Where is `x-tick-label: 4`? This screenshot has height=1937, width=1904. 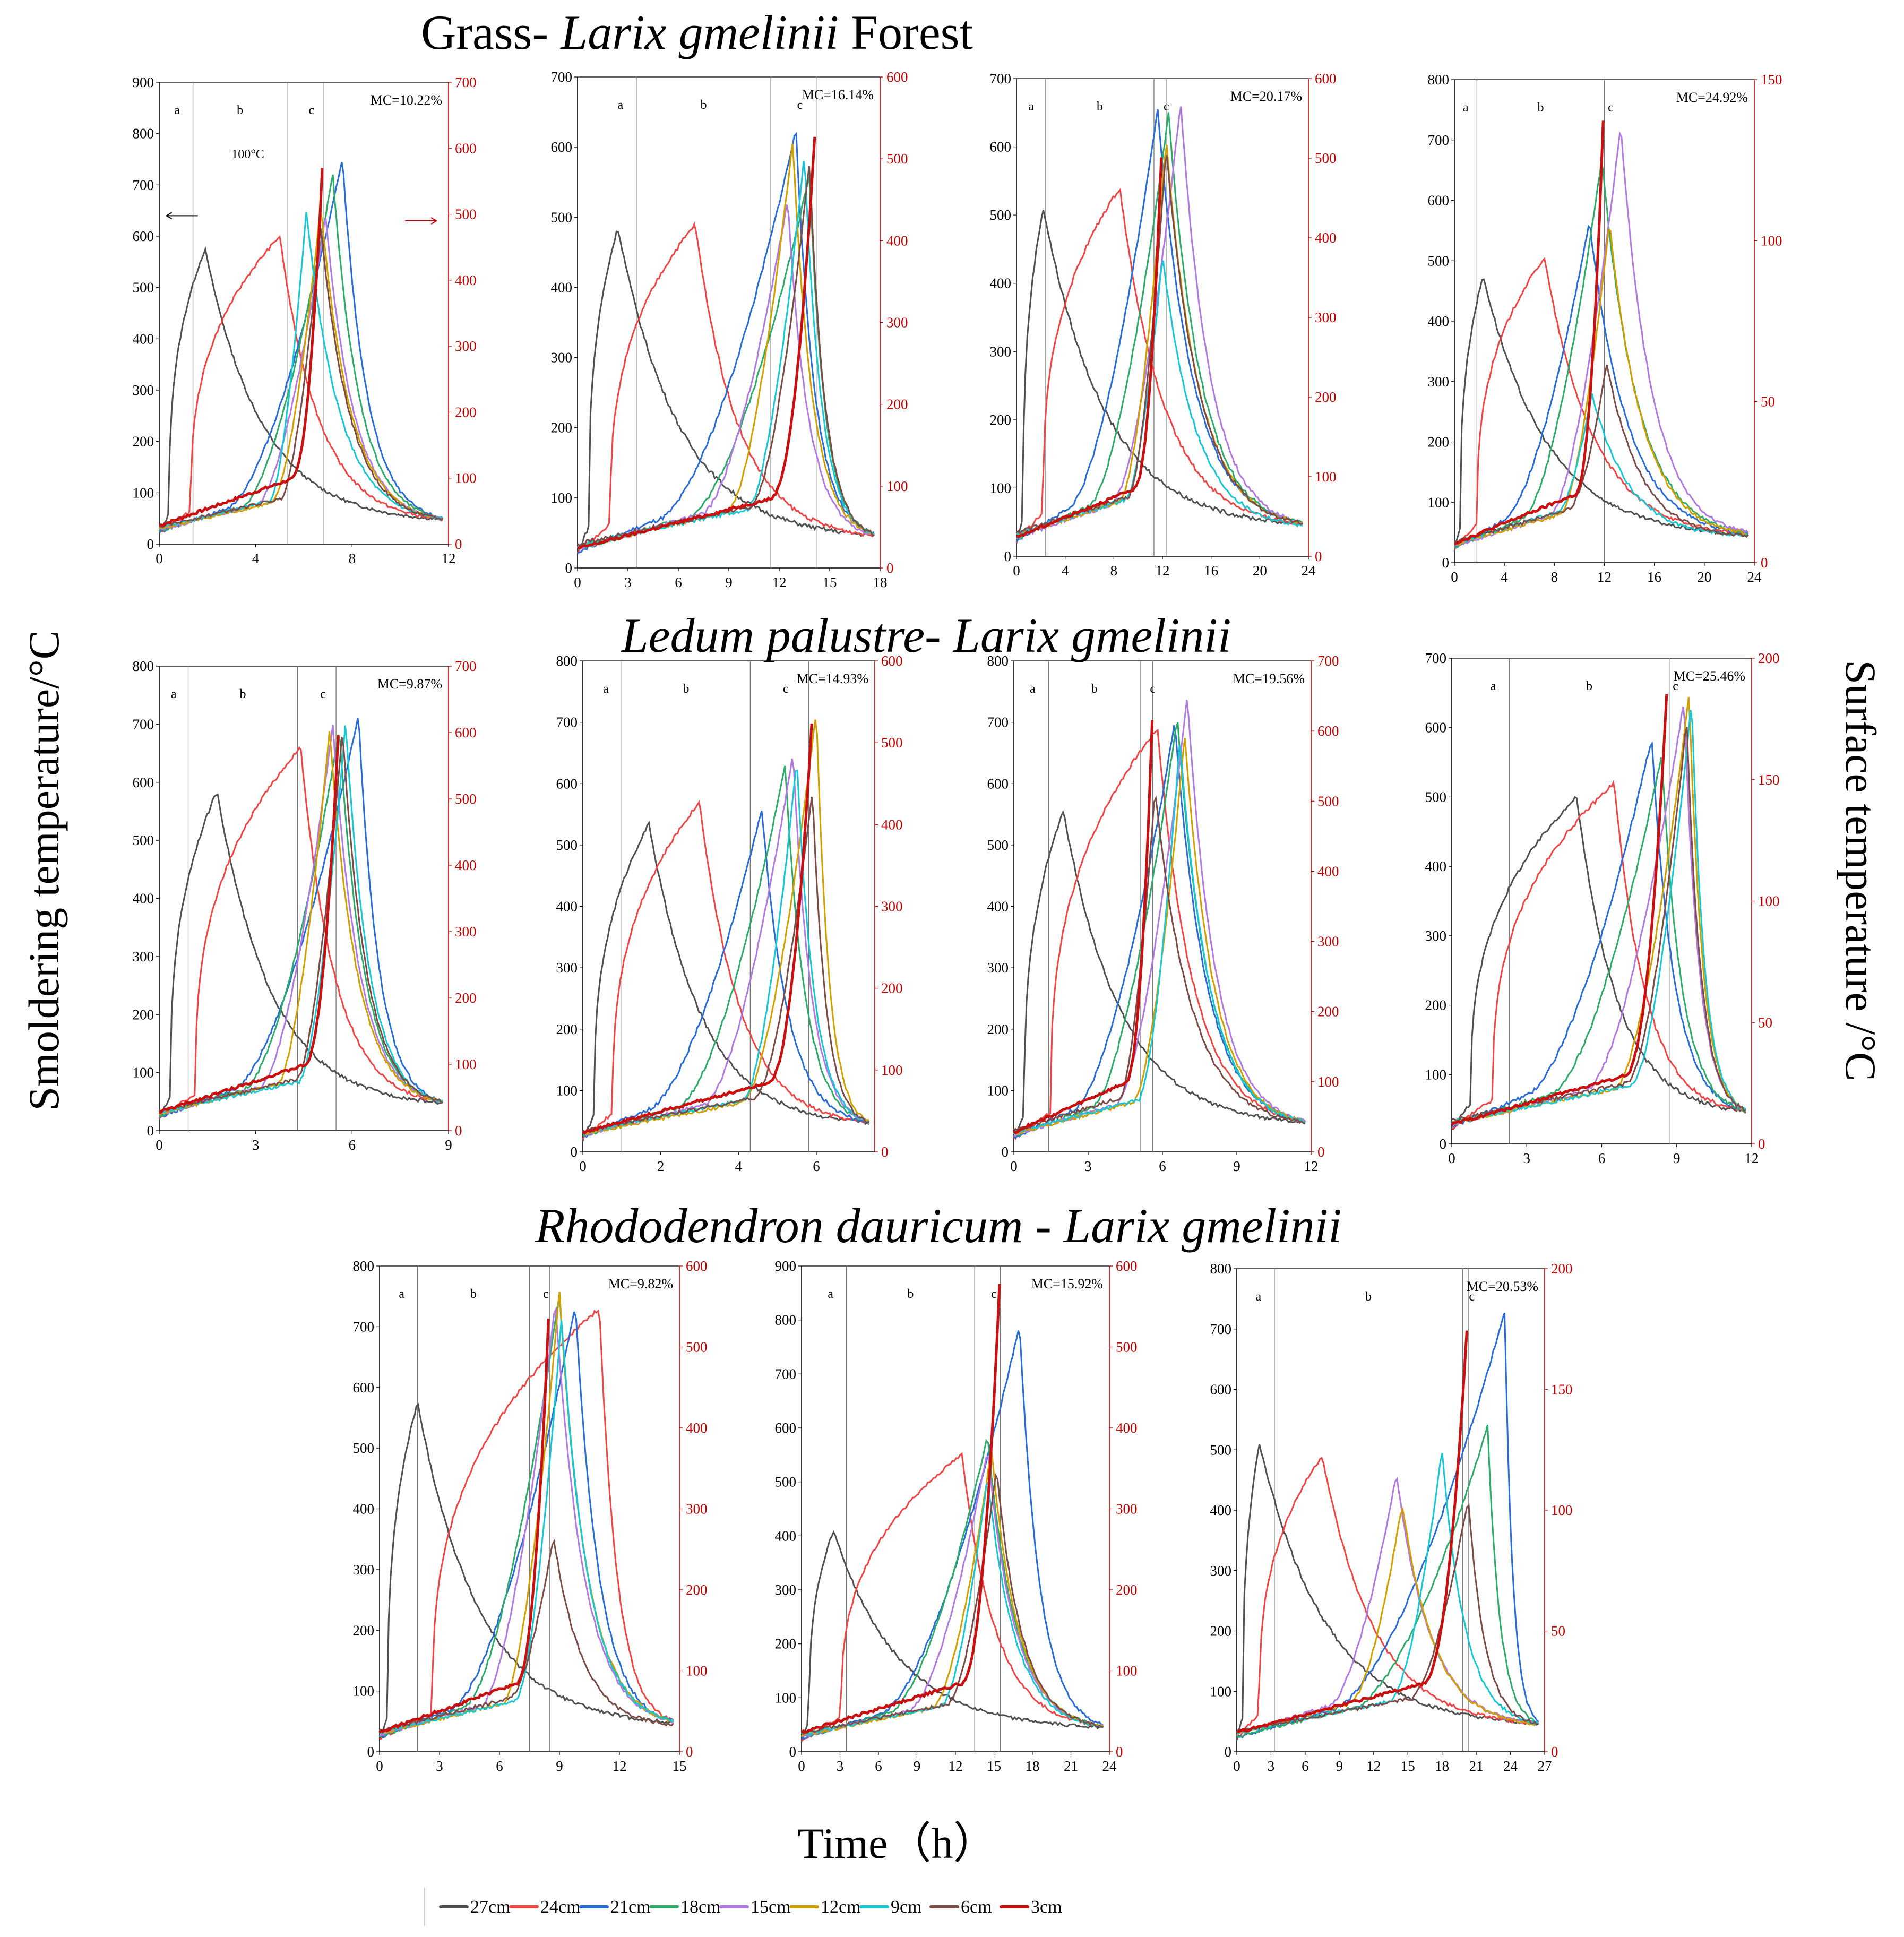
x-tick-label: 4 is located at coordinates (1505, 577).